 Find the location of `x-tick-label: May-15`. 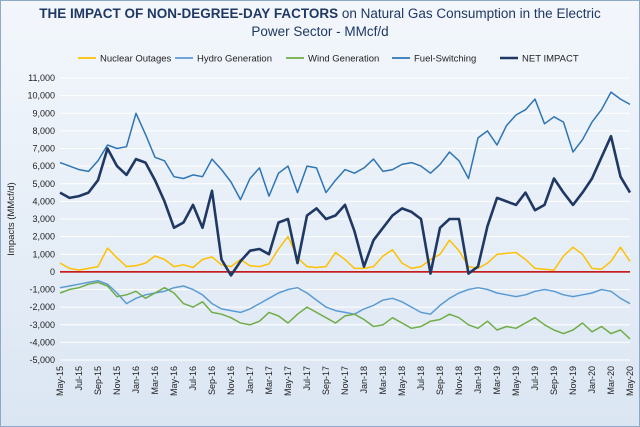

x-tick-label: May-15 is located at coordinates (60, 381).